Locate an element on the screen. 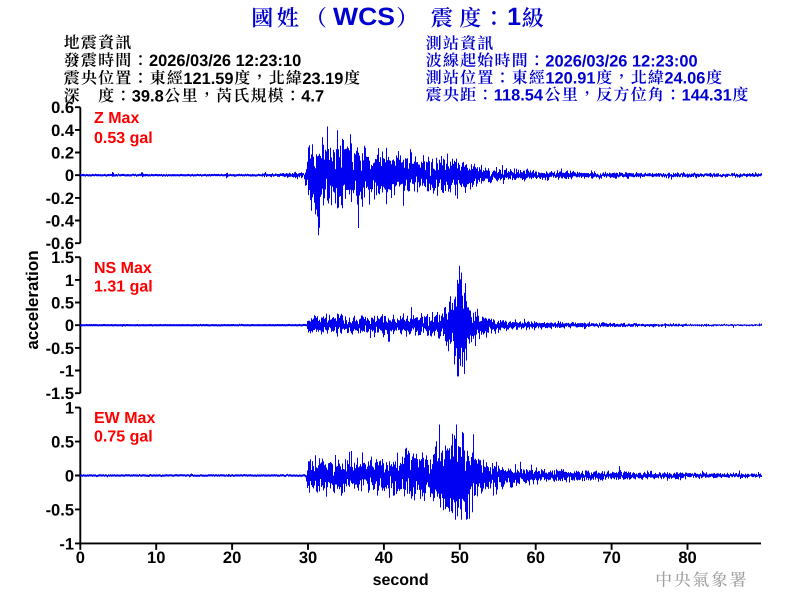 The image size is (800, 600). svg-text: -0.2 is located at coordinates (60, 199).